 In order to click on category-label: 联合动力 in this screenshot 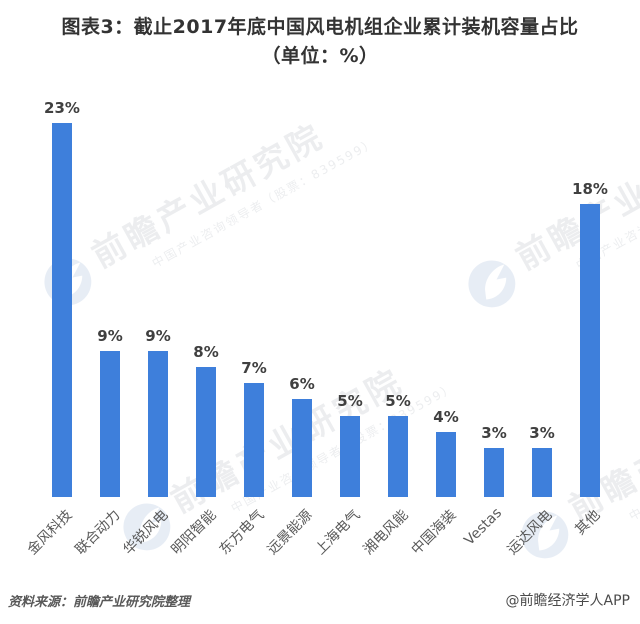, I will do `click(98, 533)`.